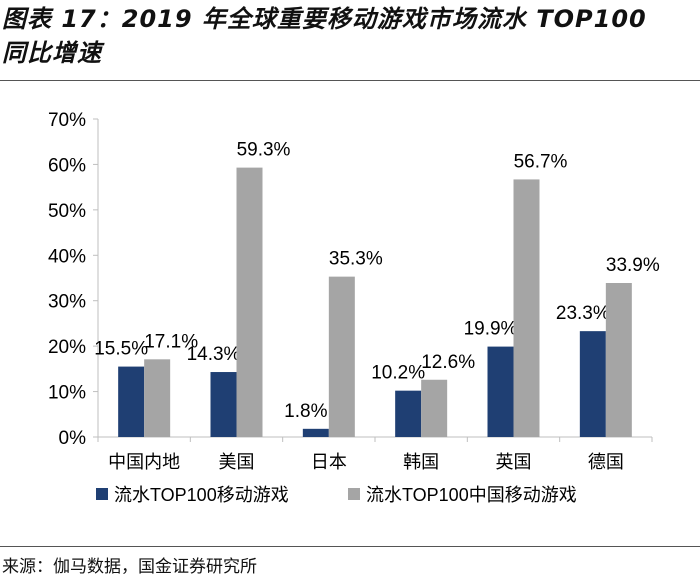 The image size is (700, 578). I want to click on chart-title: 图表 17：2019 年全球重要移动游戏市场流水 TOP100 同比增速, so click(350, 36).